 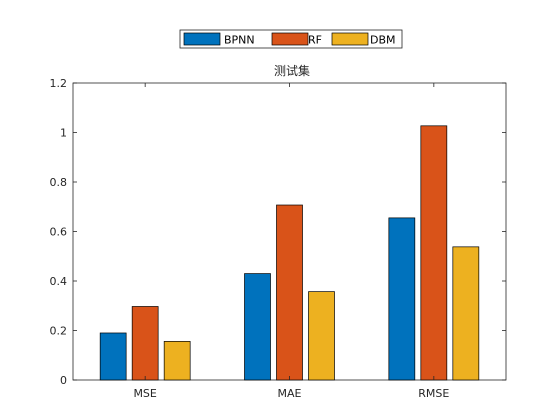 What do you see at coordinates (145, 343) in the screenshot?
I see `bar-rf-mse` at bounding box center [145, 343].